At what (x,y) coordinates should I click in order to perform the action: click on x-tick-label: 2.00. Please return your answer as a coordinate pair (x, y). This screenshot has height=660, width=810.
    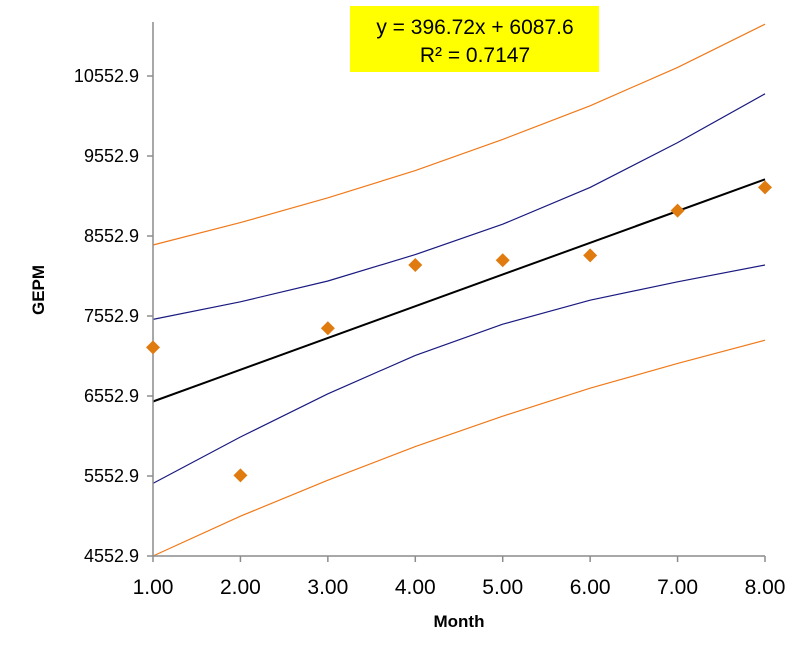
    Looking at the image, I should click on (240, 587).